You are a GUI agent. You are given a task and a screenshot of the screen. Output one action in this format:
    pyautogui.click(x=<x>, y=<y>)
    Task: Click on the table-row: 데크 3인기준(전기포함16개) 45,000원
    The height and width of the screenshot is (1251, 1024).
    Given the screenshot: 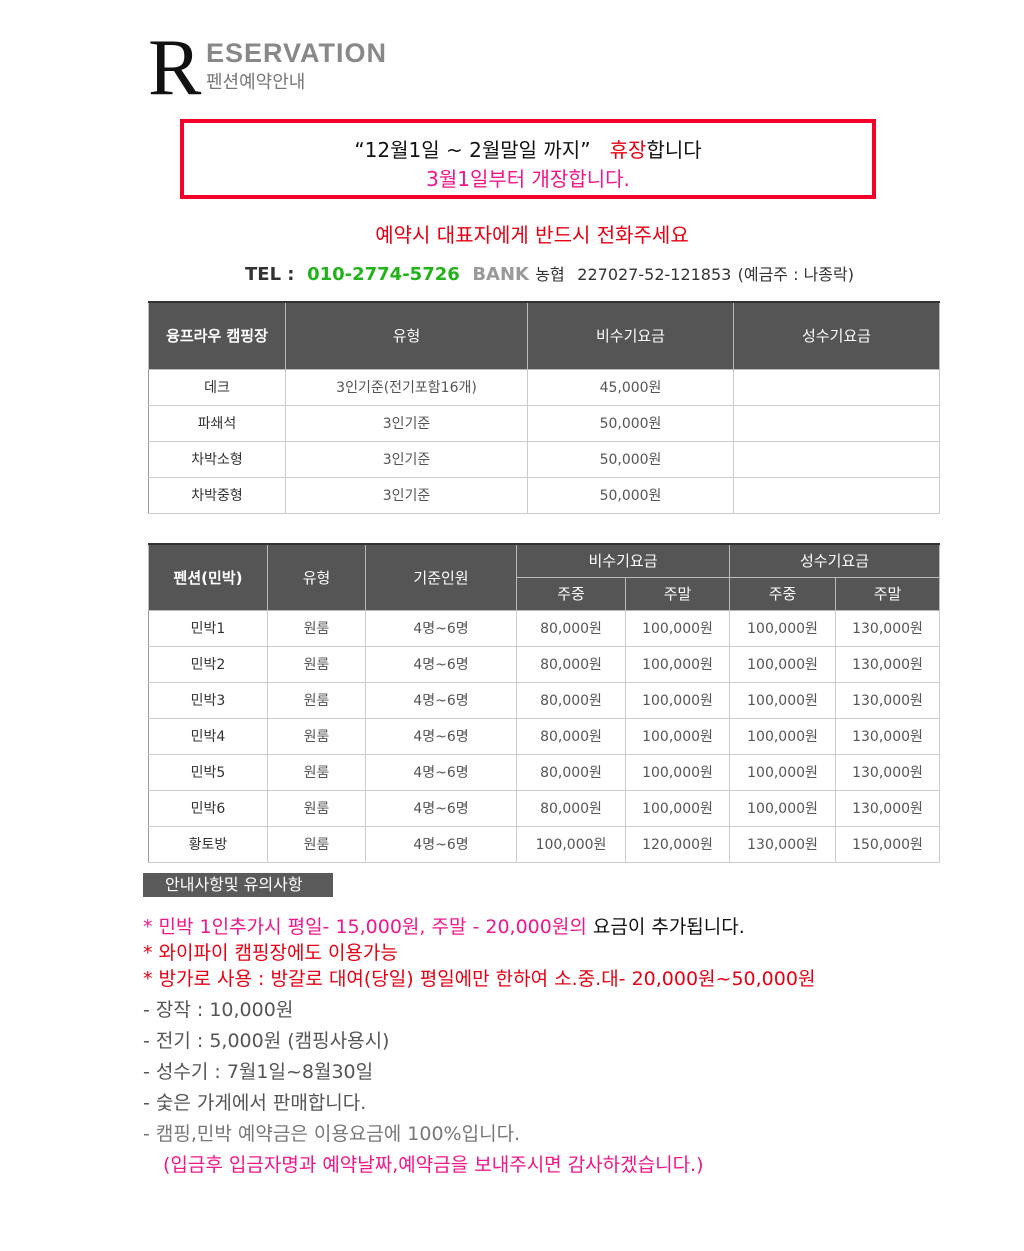 What is the action you would take?
    pyautogui.click(x=544, y=387)
    